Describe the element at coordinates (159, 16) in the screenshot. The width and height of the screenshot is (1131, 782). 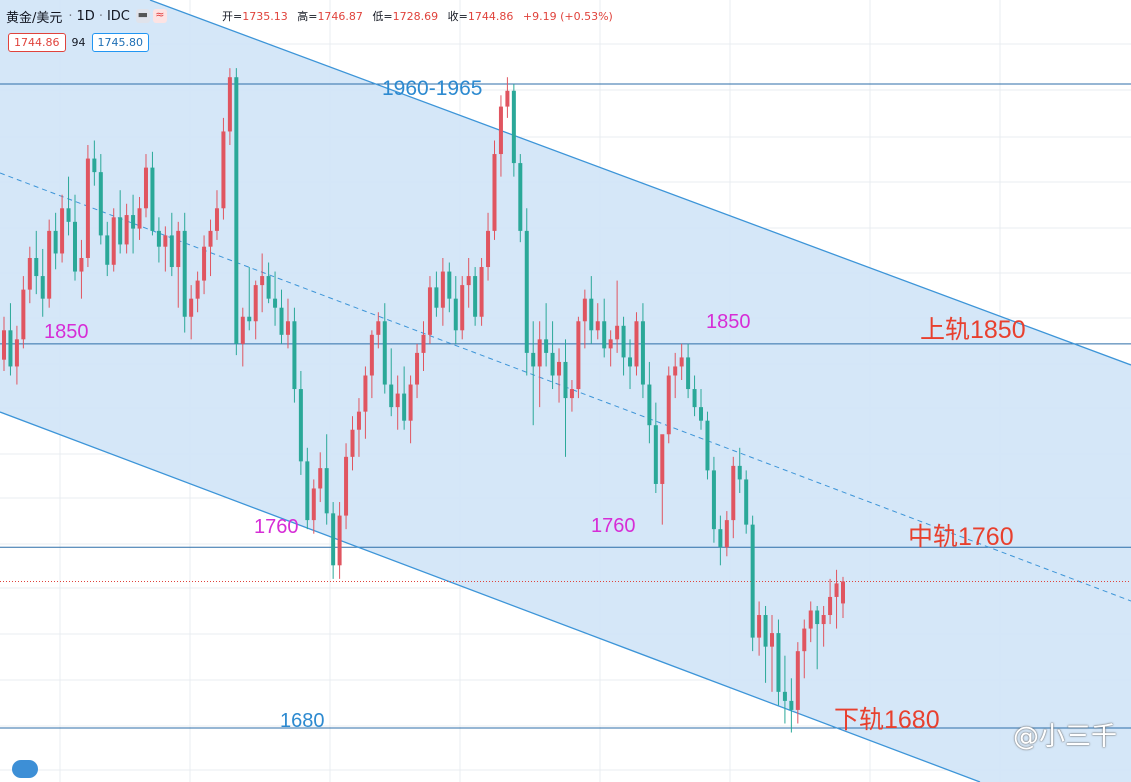
I see `compare-icon: ≈` at that location.